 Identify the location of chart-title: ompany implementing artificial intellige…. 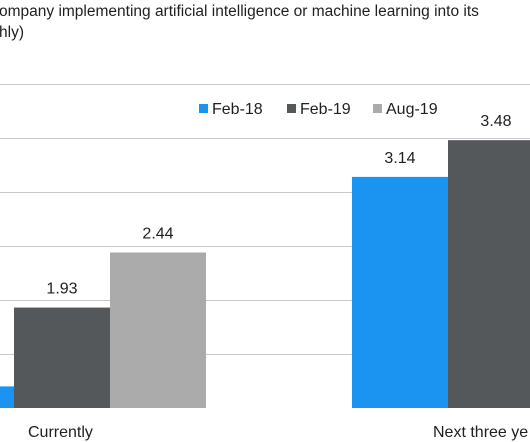
(239, 22).